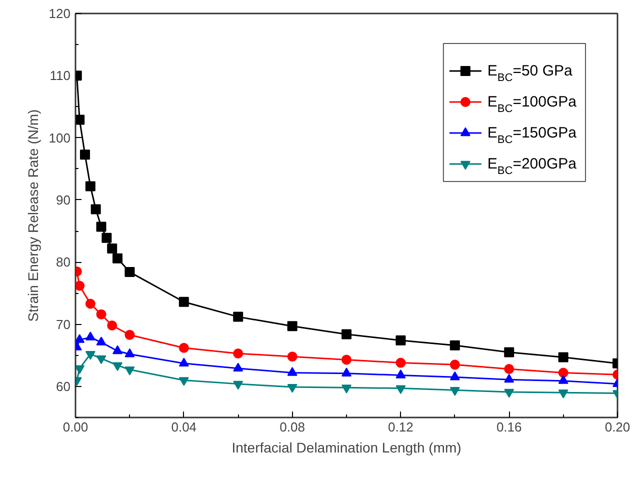  I want to click on y-tick-label: 100, so click(59, 138).